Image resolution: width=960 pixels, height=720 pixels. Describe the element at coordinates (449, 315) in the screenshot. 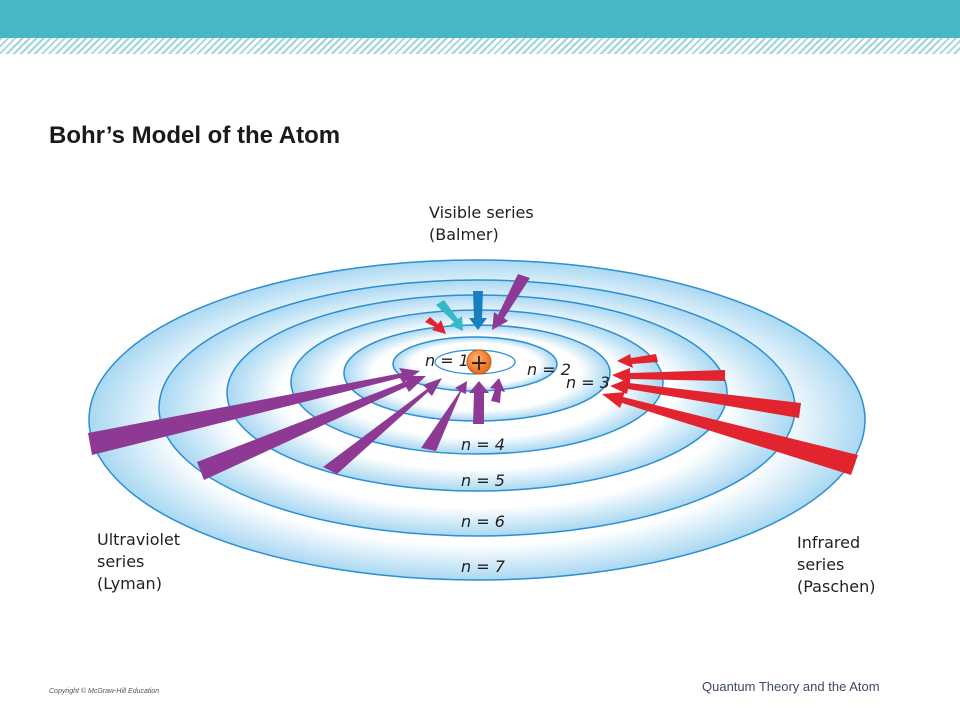

I see `balmer-arrow-cyan` at that location.